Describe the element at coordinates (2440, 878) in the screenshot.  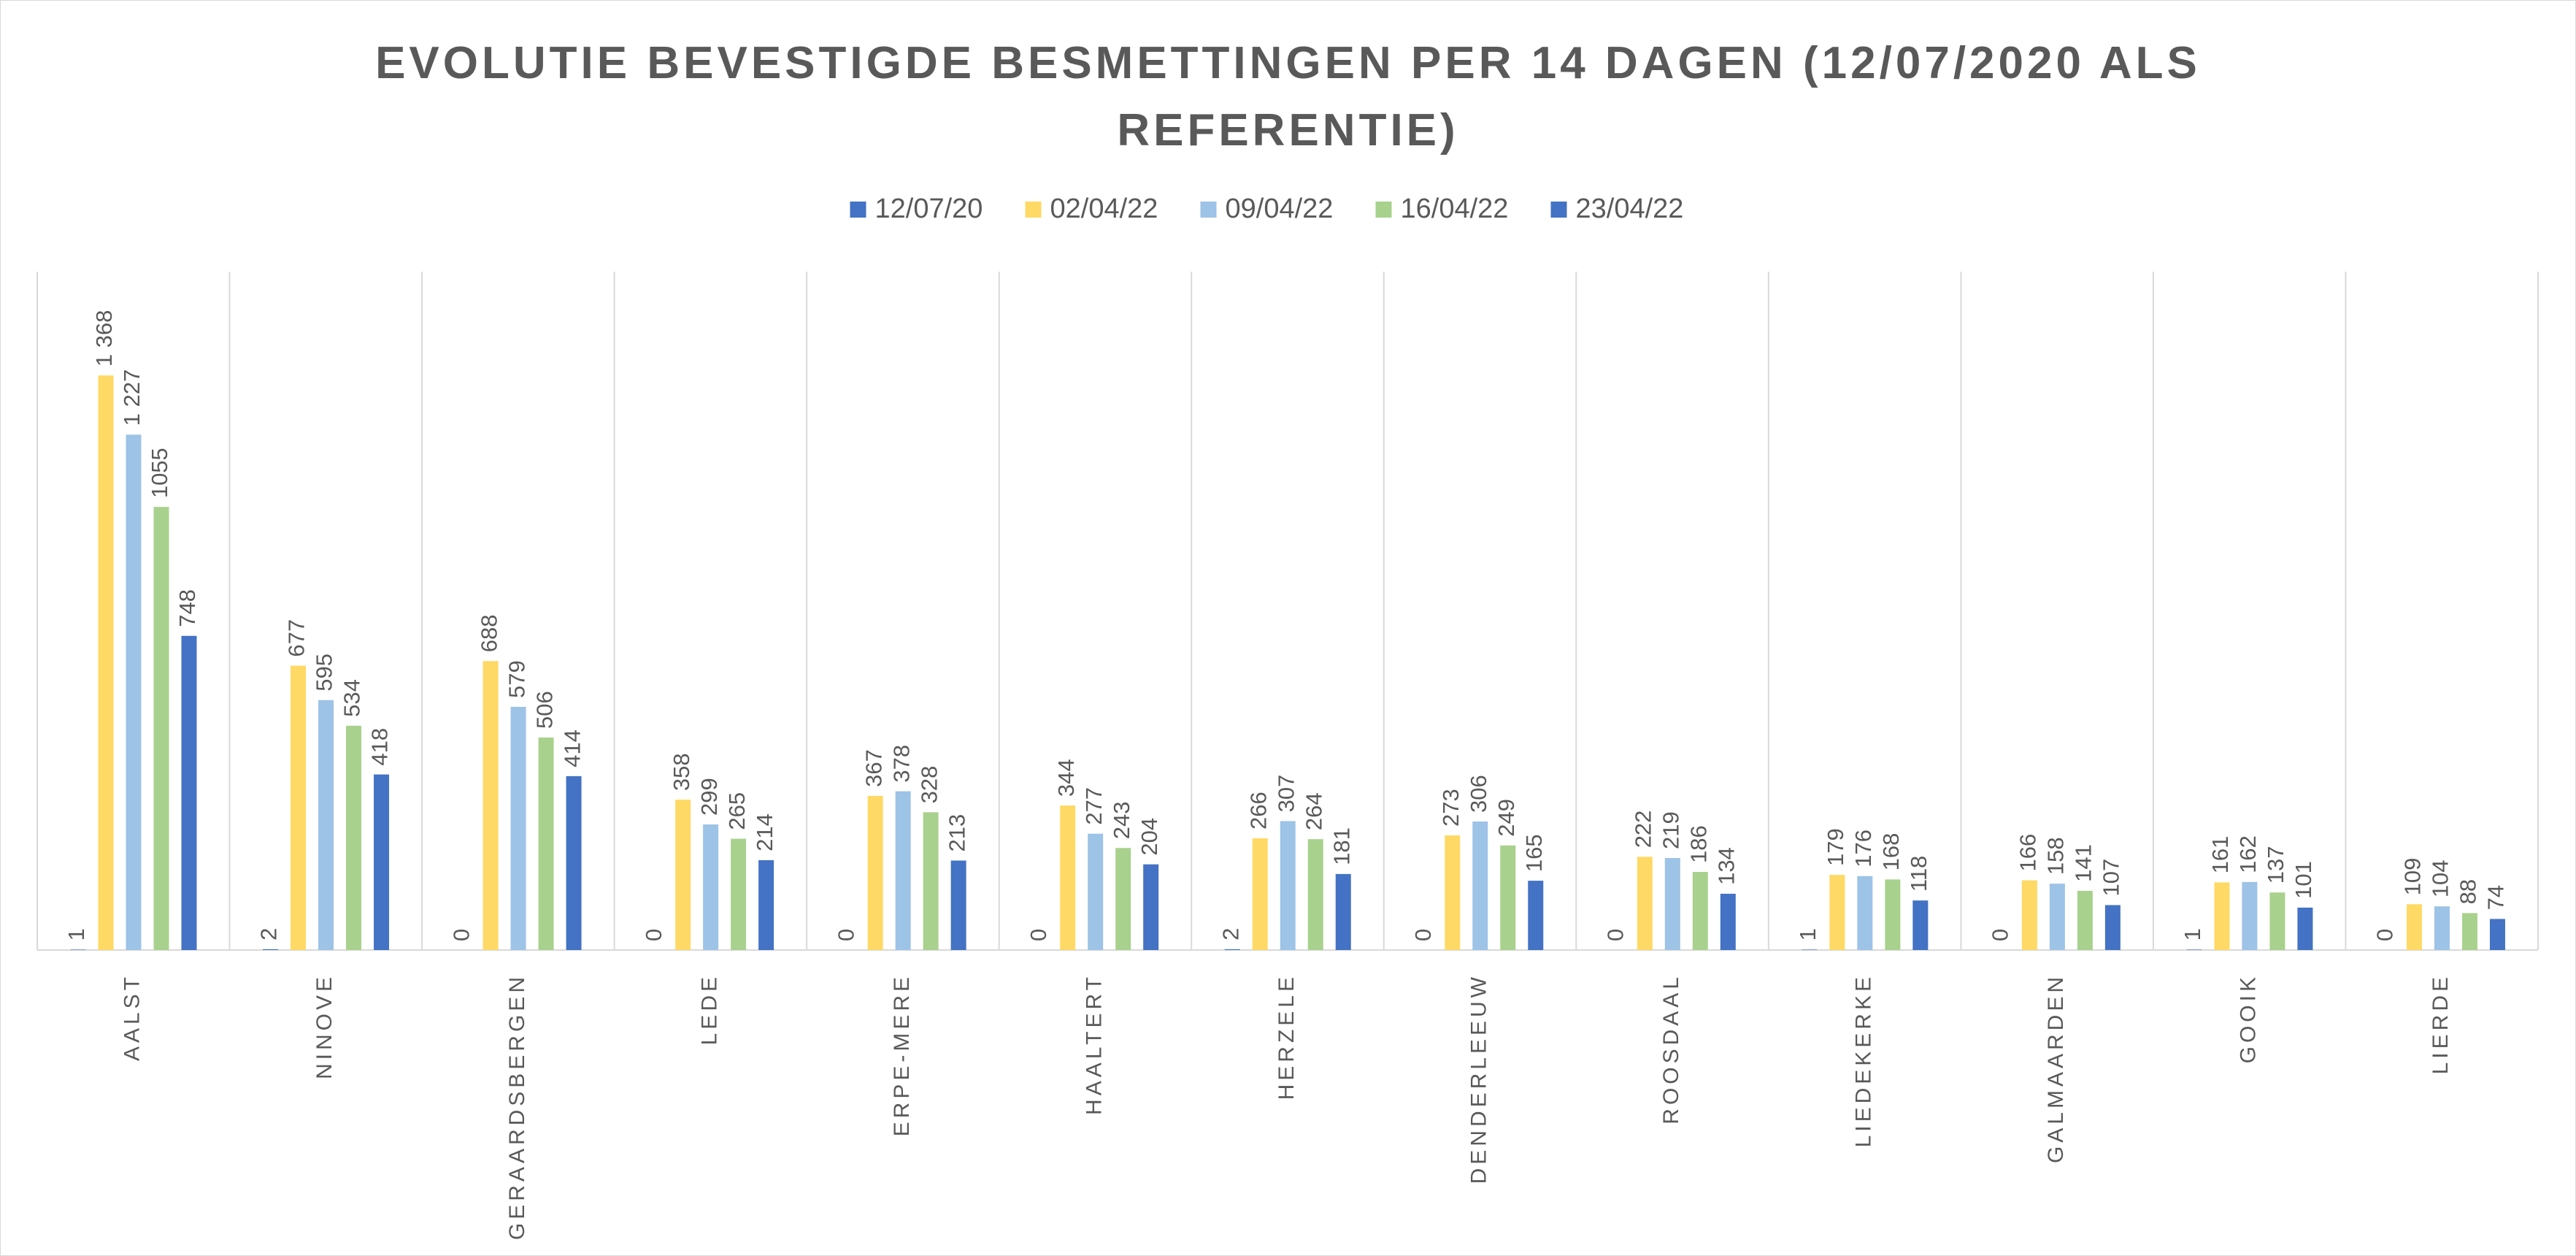
I see `data-label: 104` at that location.